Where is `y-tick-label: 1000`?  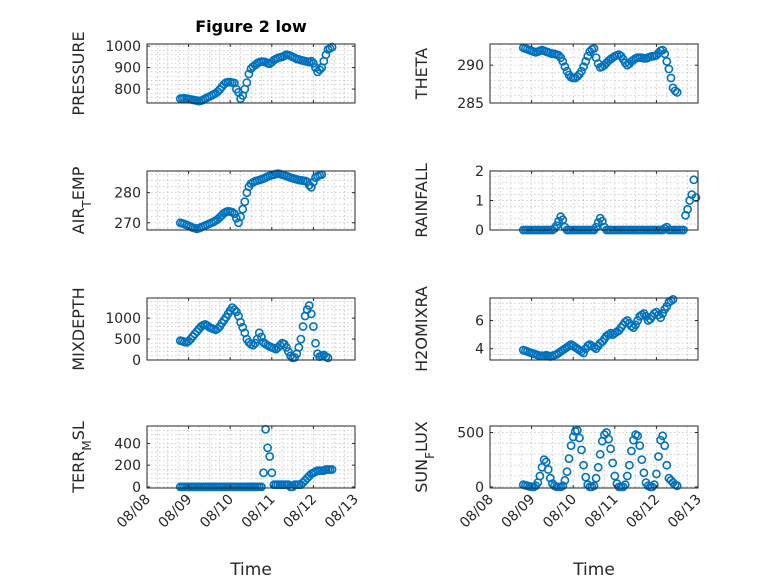
y-tick-label: 1000 is located at coordinates (123, 47).